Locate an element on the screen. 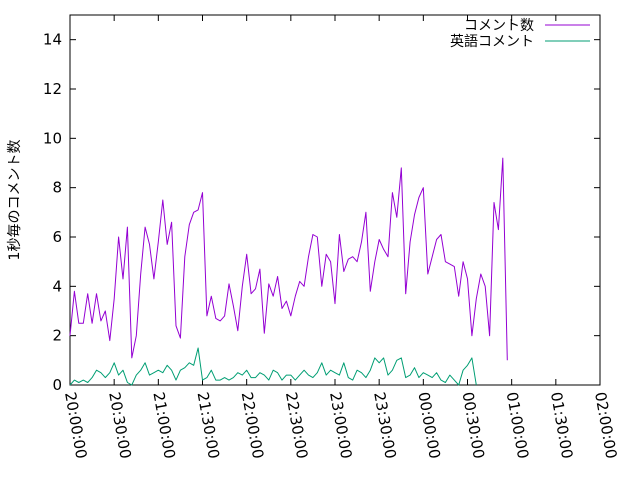  x-tick-label: 20:30:00 is located at coordinates (119, 425).